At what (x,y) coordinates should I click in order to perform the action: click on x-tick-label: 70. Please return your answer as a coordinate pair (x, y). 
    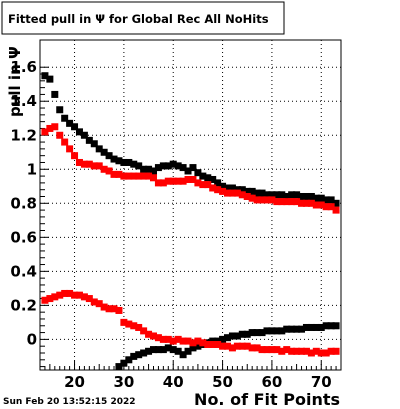
    Looking at the image, I should click on (321, 382).